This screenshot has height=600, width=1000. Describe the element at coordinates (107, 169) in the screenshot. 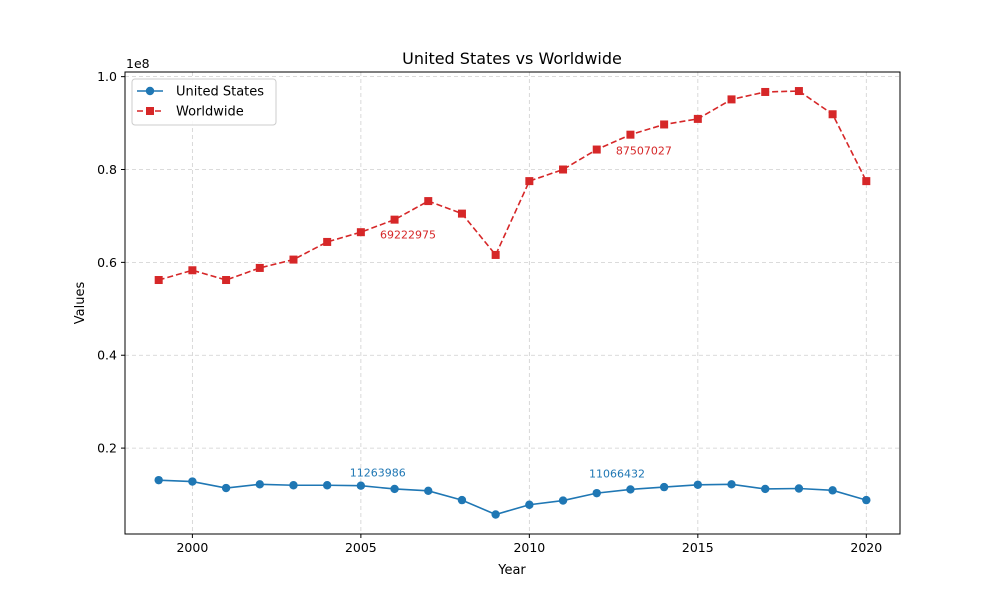

I see `y-tick-label: 0.8` at that location.